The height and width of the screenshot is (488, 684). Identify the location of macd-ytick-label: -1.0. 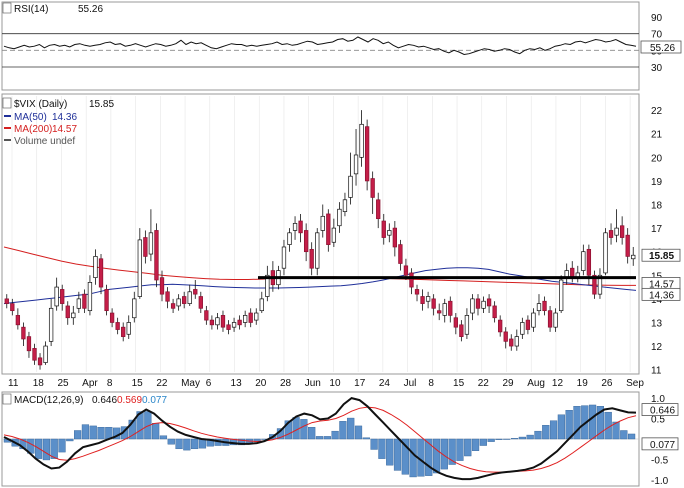
(660, 481).